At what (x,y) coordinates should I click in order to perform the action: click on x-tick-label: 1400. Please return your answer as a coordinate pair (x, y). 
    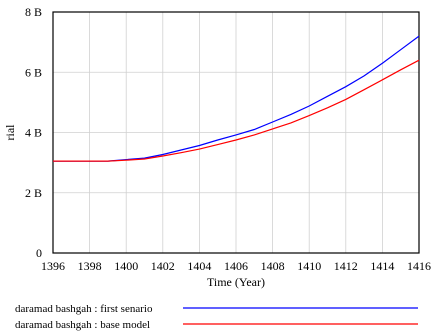
    Looking at the image, I should click on (126, 266).